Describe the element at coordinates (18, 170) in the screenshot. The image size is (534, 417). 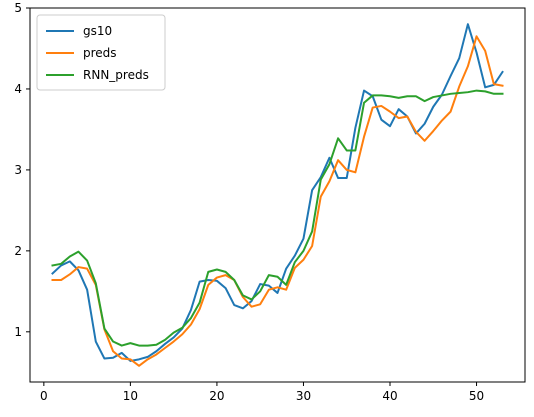
I see `y-tick-label: 3` at that location.